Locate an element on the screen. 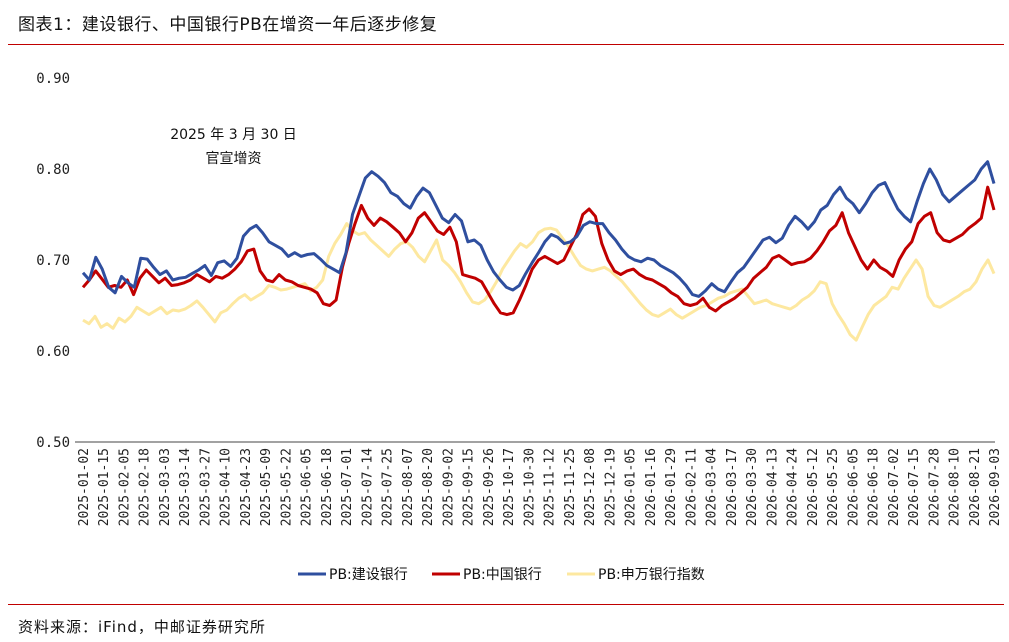  x-tick-label: 2026-02-11 is located at coordinates (691, 487).